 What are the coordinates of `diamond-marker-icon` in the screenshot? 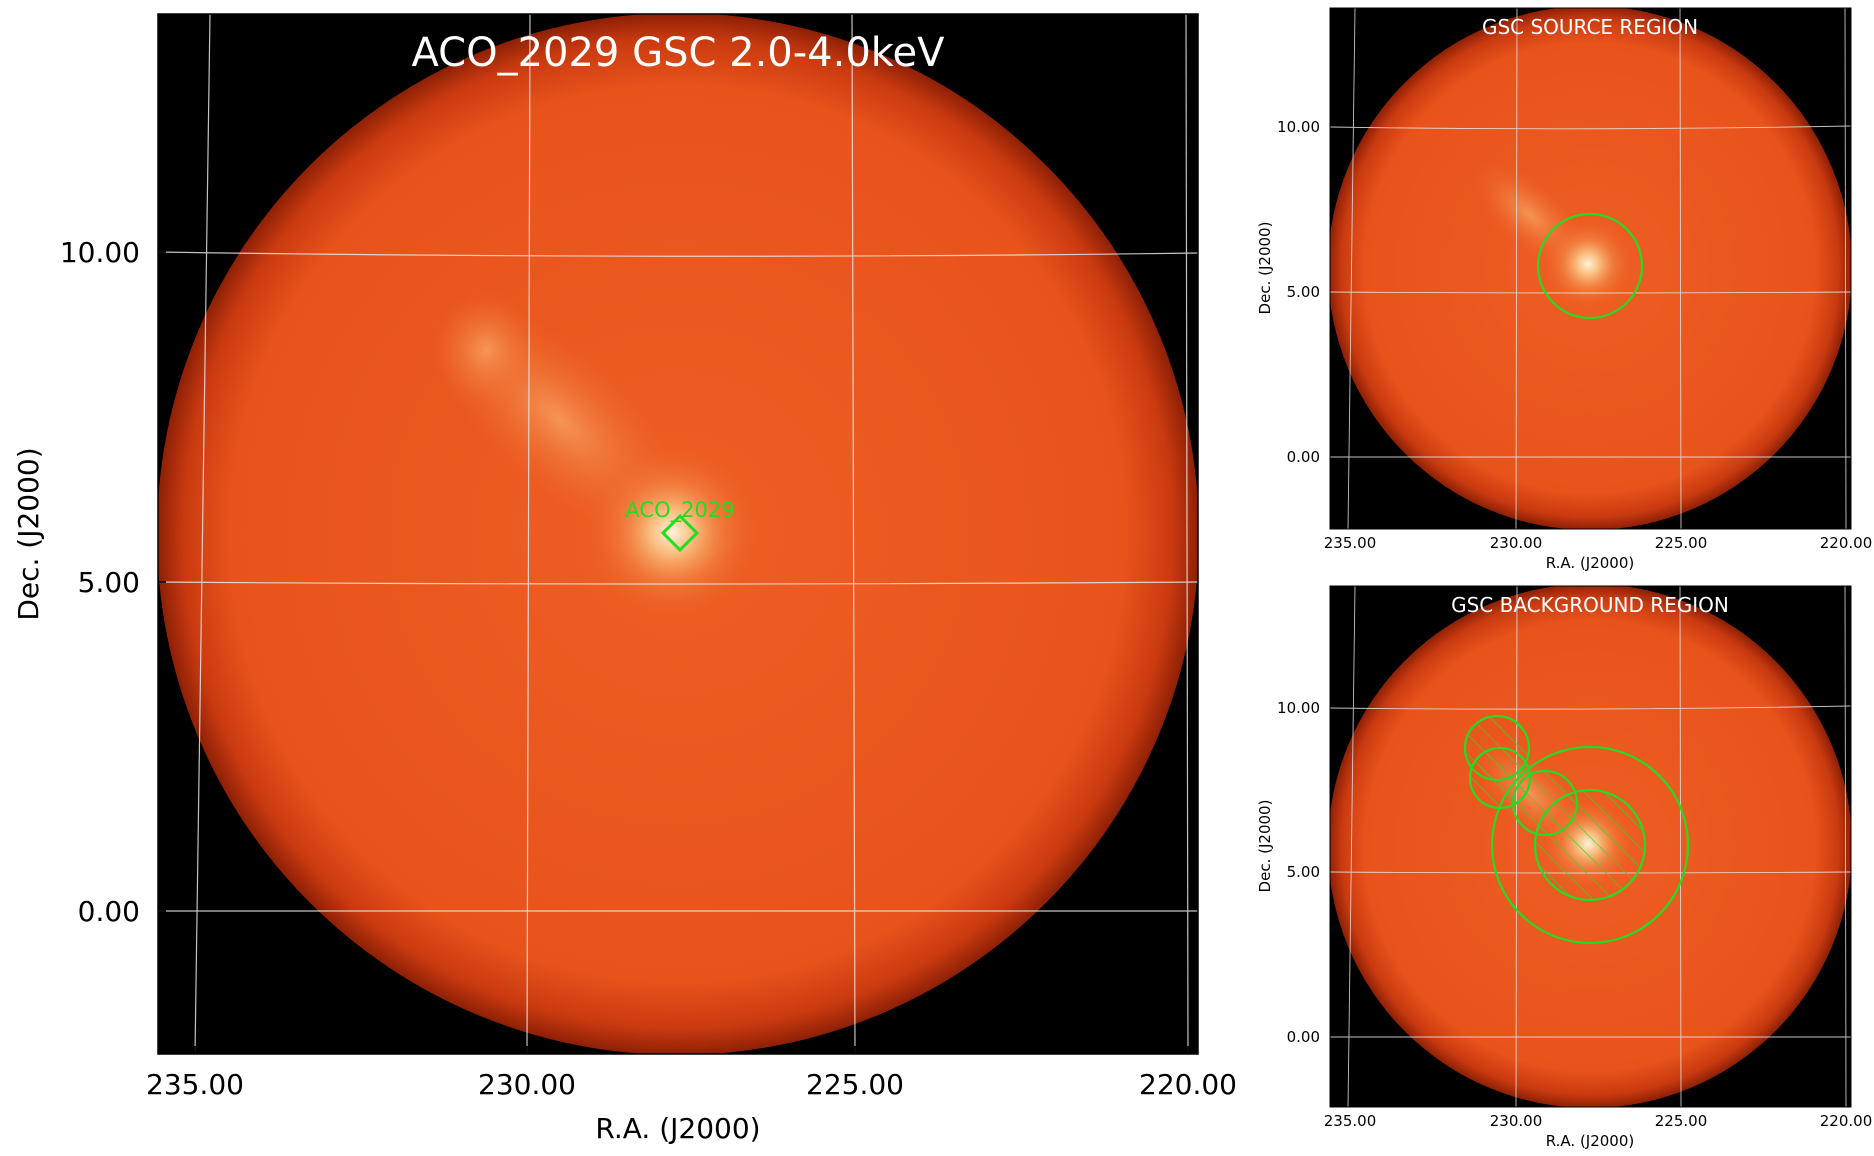 It's located at (680, 533).